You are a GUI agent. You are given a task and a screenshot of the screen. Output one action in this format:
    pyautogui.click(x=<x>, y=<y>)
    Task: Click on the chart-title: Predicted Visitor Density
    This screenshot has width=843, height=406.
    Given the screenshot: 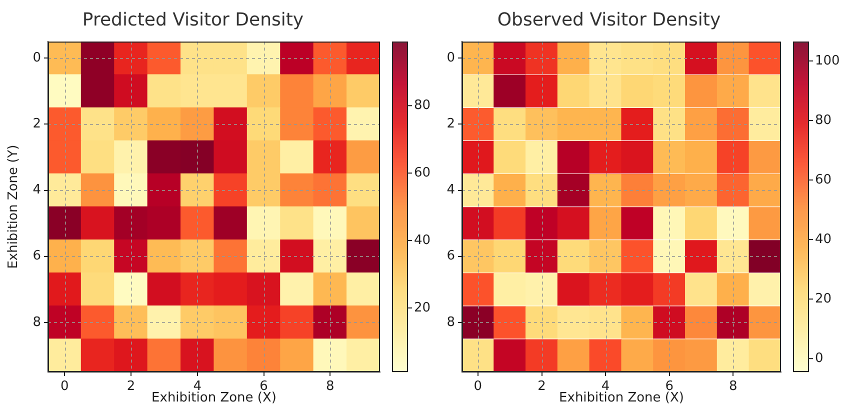 What is the action you would take?
    pyautogui.click(x=193, y=19)
    